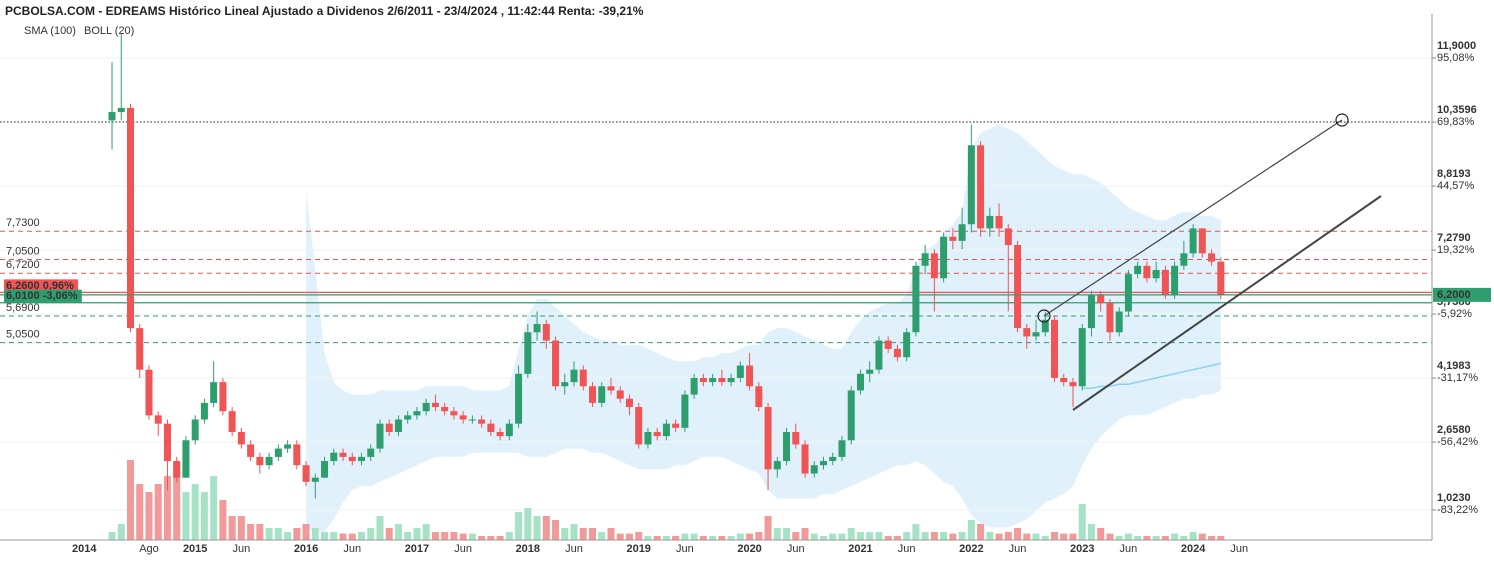 The image size is (1494, 562). What do you see at coordinates (50, 31) in the screenshot?
I see `legend-entry: SMA (100)` at bounding box center [50, 31].